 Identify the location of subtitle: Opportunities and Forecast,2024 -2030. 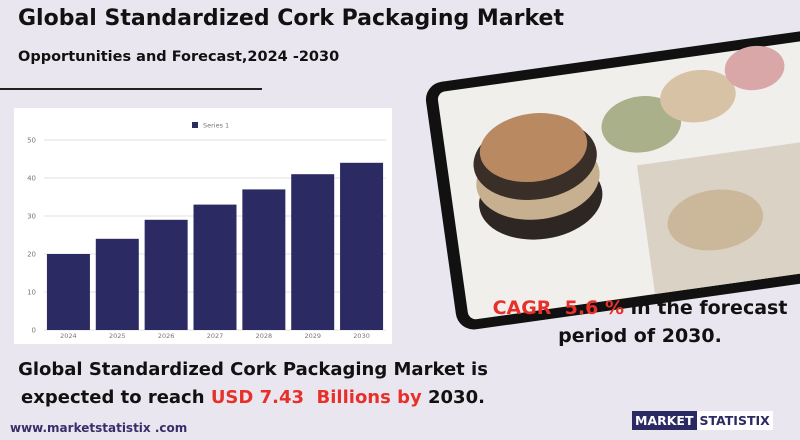
(179, 57).